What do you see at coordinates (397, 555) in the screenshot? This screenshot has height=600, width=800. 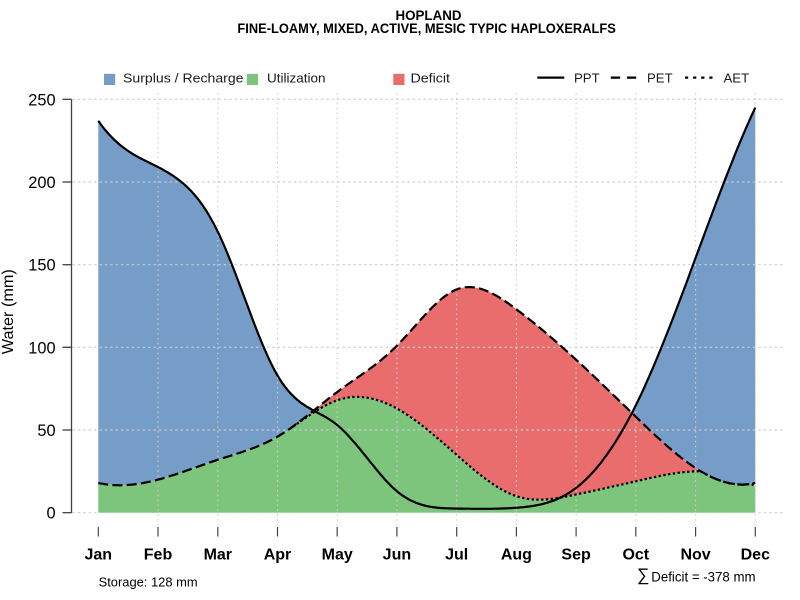 I see `svg-text: Jun` at bounding box center [397, 555].